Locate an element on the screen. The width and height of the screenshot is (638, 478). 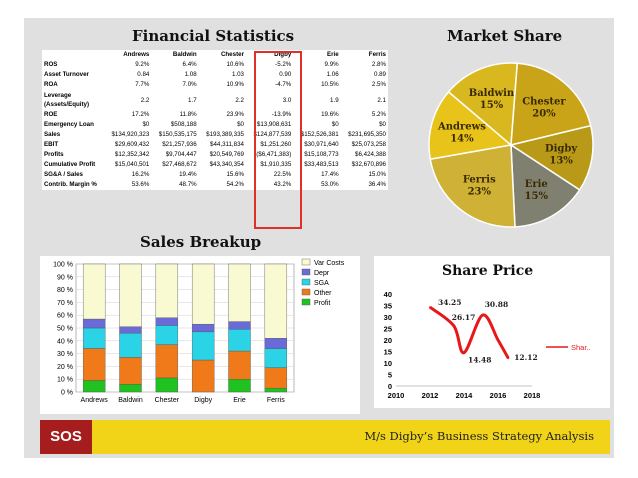
pie-label-pct: 13% is located at coordinates (561, 161).